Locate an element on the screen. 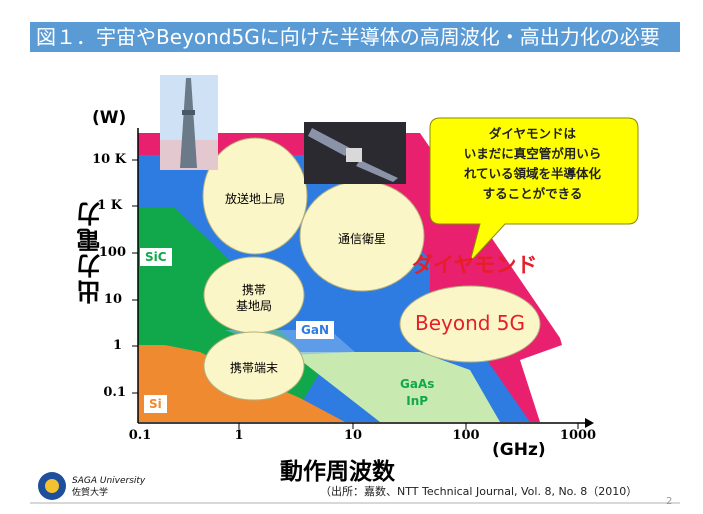 The height and width of the screenshot is (514, 703). university-name-ja: 佐賀大学 is located at coordinates (90, 493).